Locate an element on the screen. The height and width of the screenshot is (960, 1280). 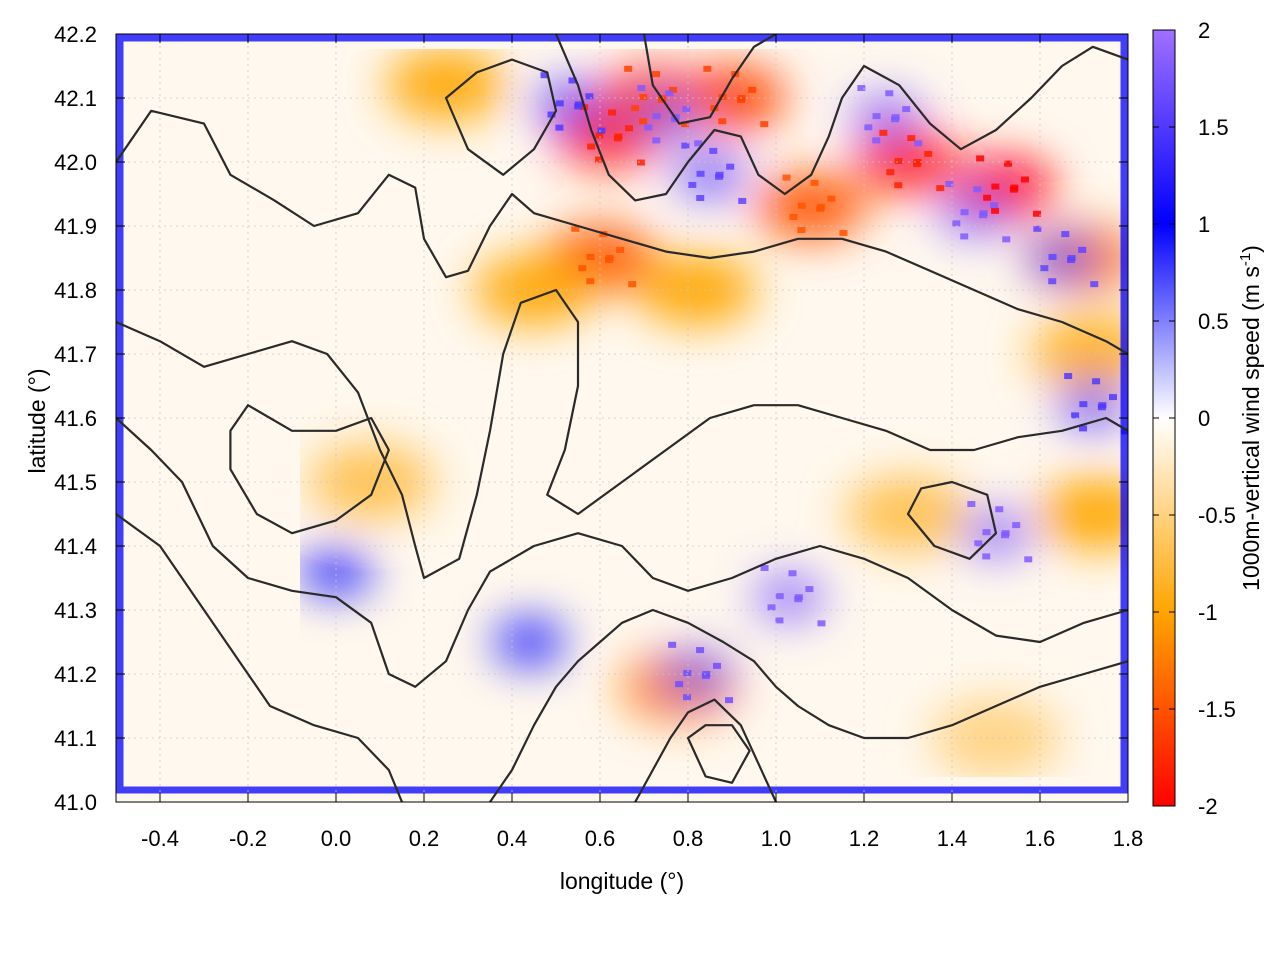
colorbar-ticks: 2 1.5 1 0.5 0 -0.5 -1 -1.5 -2 is located at coordinates (1194, 418).